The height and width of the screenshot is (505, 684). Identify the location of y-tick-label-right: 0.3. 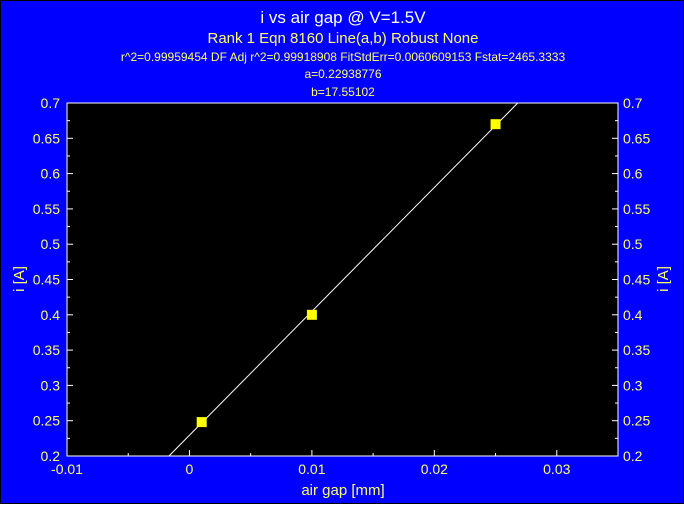
(633, 385).